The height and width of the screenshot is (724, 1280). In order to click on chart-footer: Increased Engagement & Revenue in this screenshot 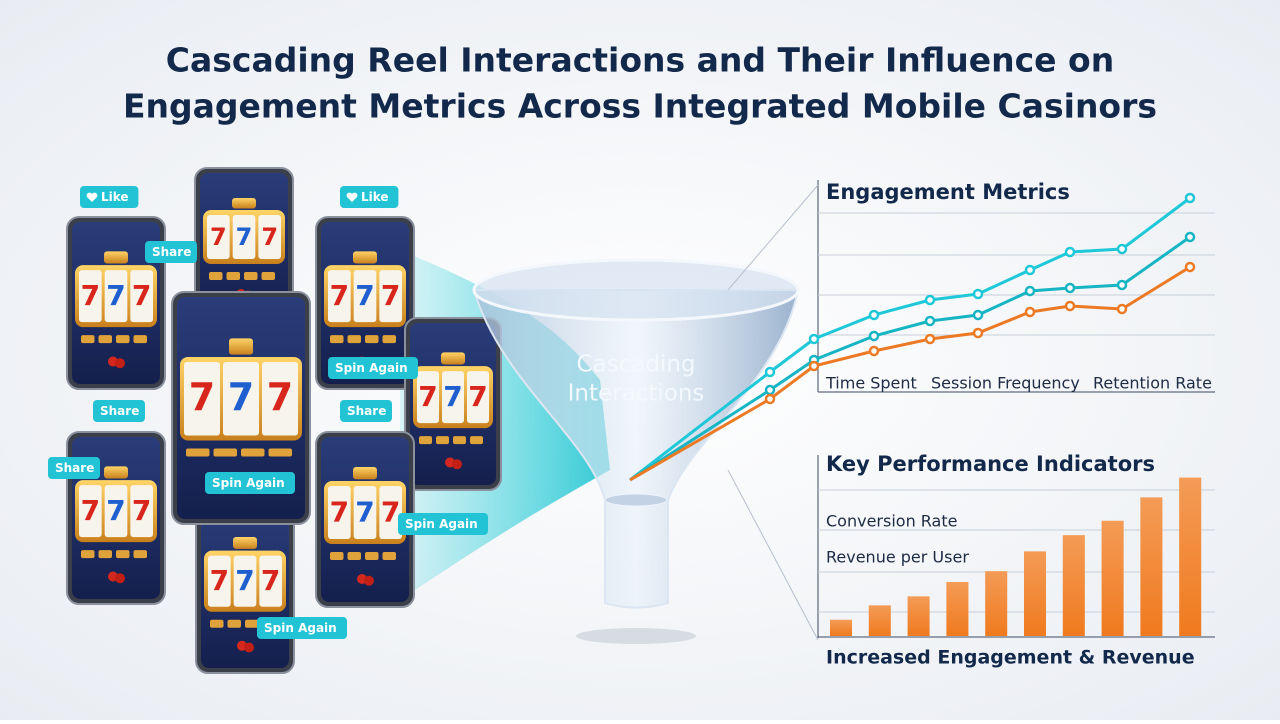, I will do `click(1010, 658)`.